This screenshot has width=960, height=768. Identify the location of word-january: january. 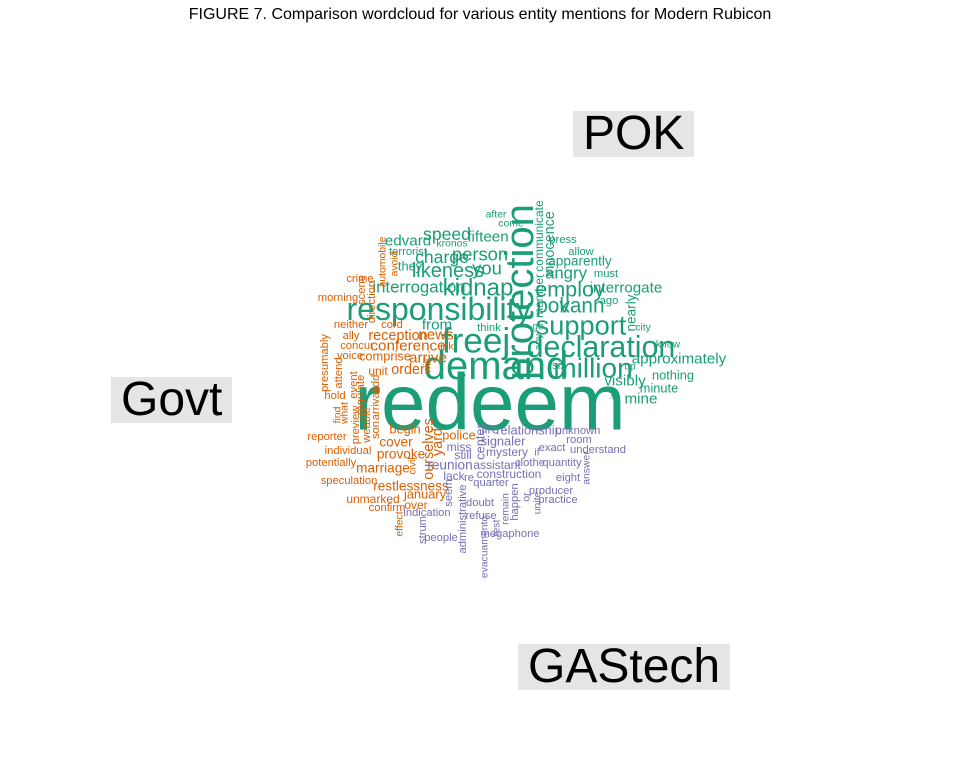
(425, 494).